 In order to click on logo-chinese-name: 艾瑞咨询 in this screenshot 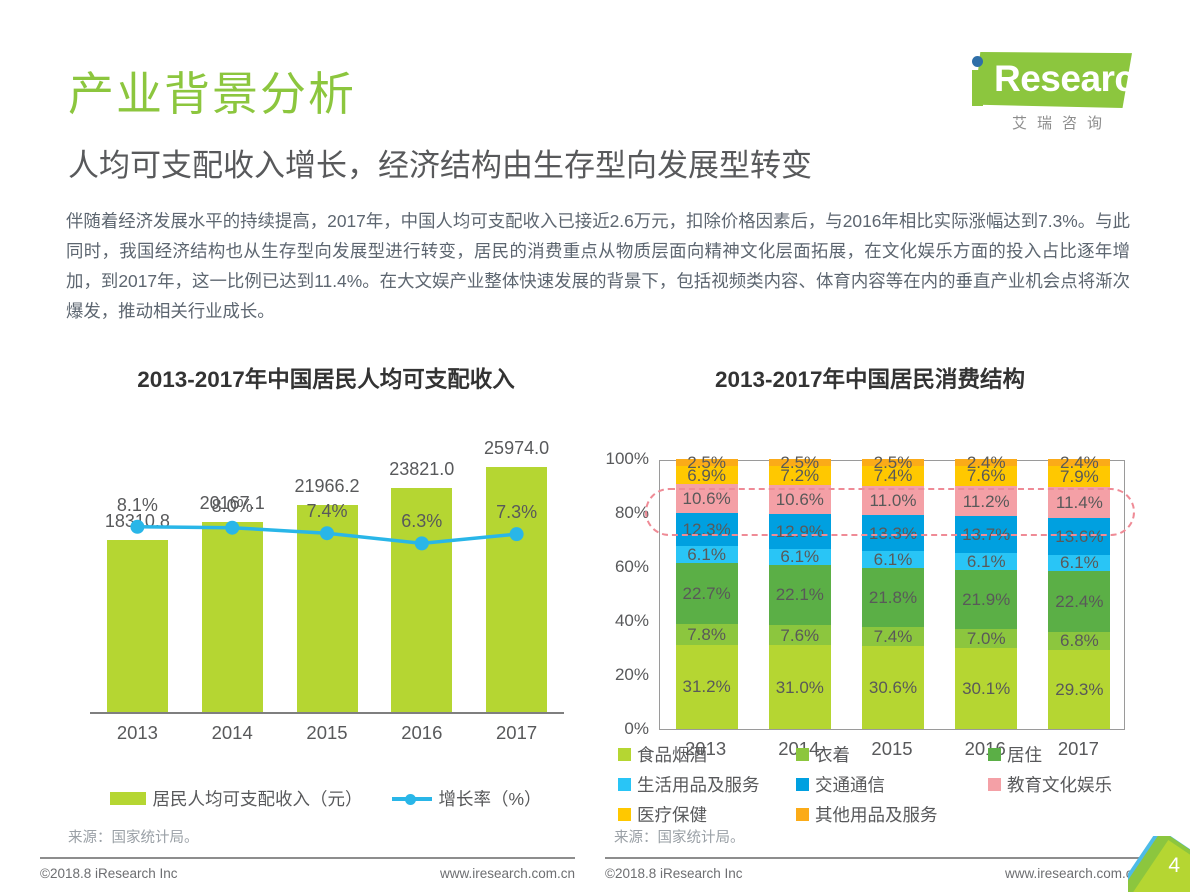, I will do `click(1061, 123)`.